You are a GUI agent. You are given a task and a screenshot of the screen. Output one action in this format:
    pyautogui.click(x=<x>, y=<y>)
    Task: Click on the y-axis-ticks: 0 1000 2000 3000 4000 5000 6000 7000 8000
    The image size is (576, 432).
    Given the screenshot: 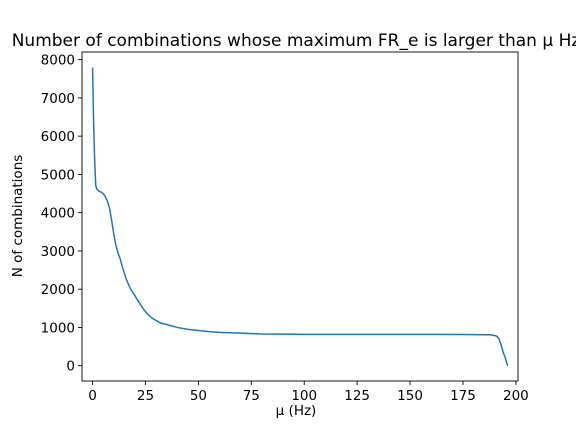 What is the action you would take?
    pyautogui.click(x=61, y=214)
    